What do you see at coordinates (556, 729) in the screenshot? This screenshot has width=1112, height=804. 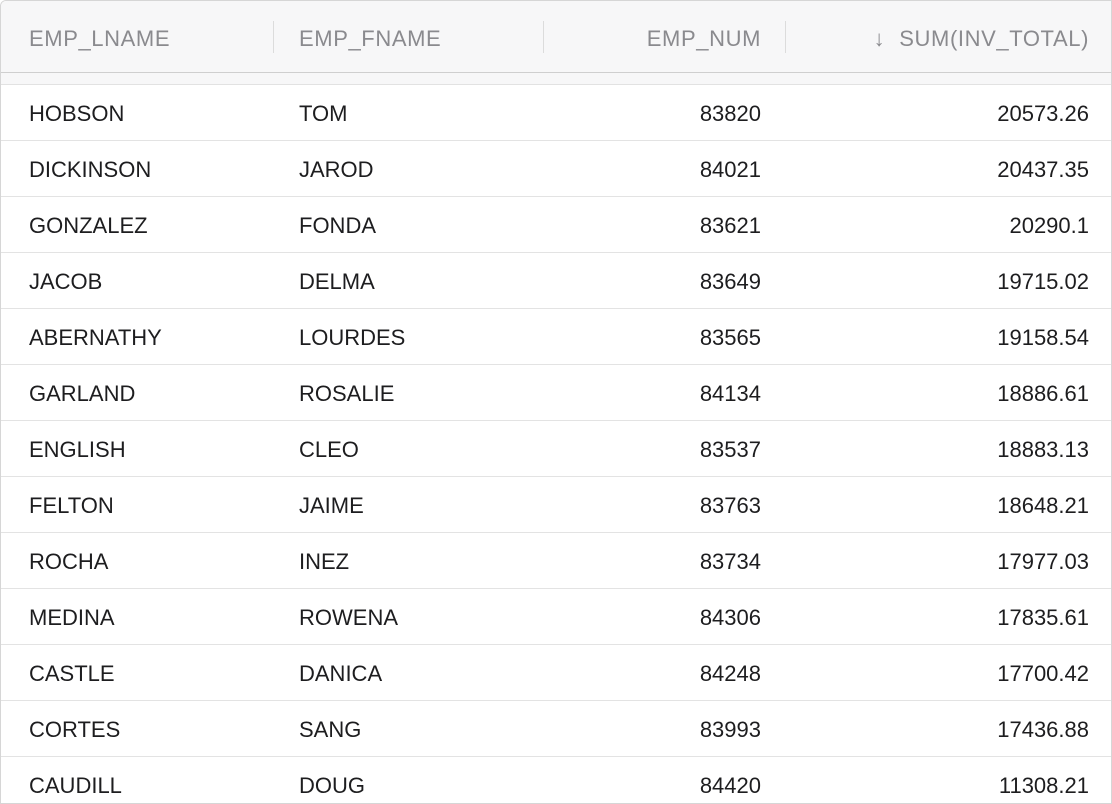 I see `table-row: CORTES SANG 83993 17436.88` at bounding box center [556, 729].